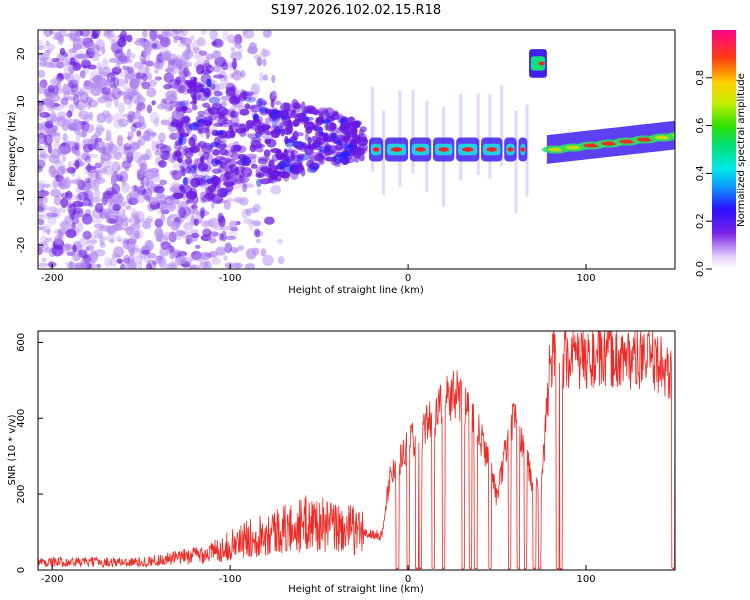 Image resolution: width=750 pixels, height=600 pixels. What do you see at coordinates (492, 149) in the screenshot?
I see `stable-band-peak` at bounding box center [492, 149].